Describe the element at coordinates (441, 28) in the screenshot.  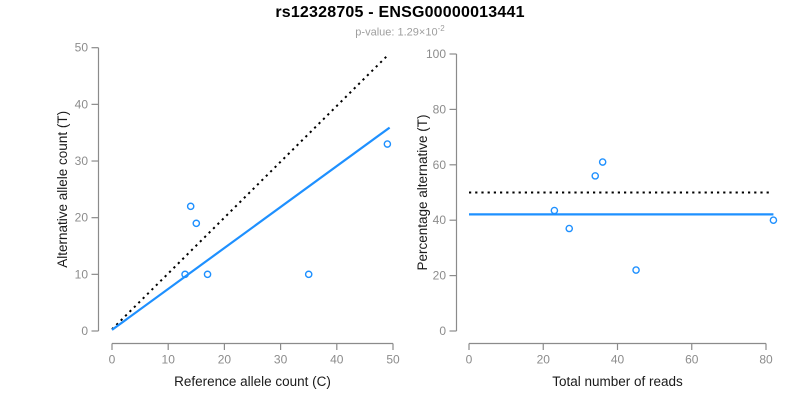
I see `pvalue-exponent: -2` at that location.